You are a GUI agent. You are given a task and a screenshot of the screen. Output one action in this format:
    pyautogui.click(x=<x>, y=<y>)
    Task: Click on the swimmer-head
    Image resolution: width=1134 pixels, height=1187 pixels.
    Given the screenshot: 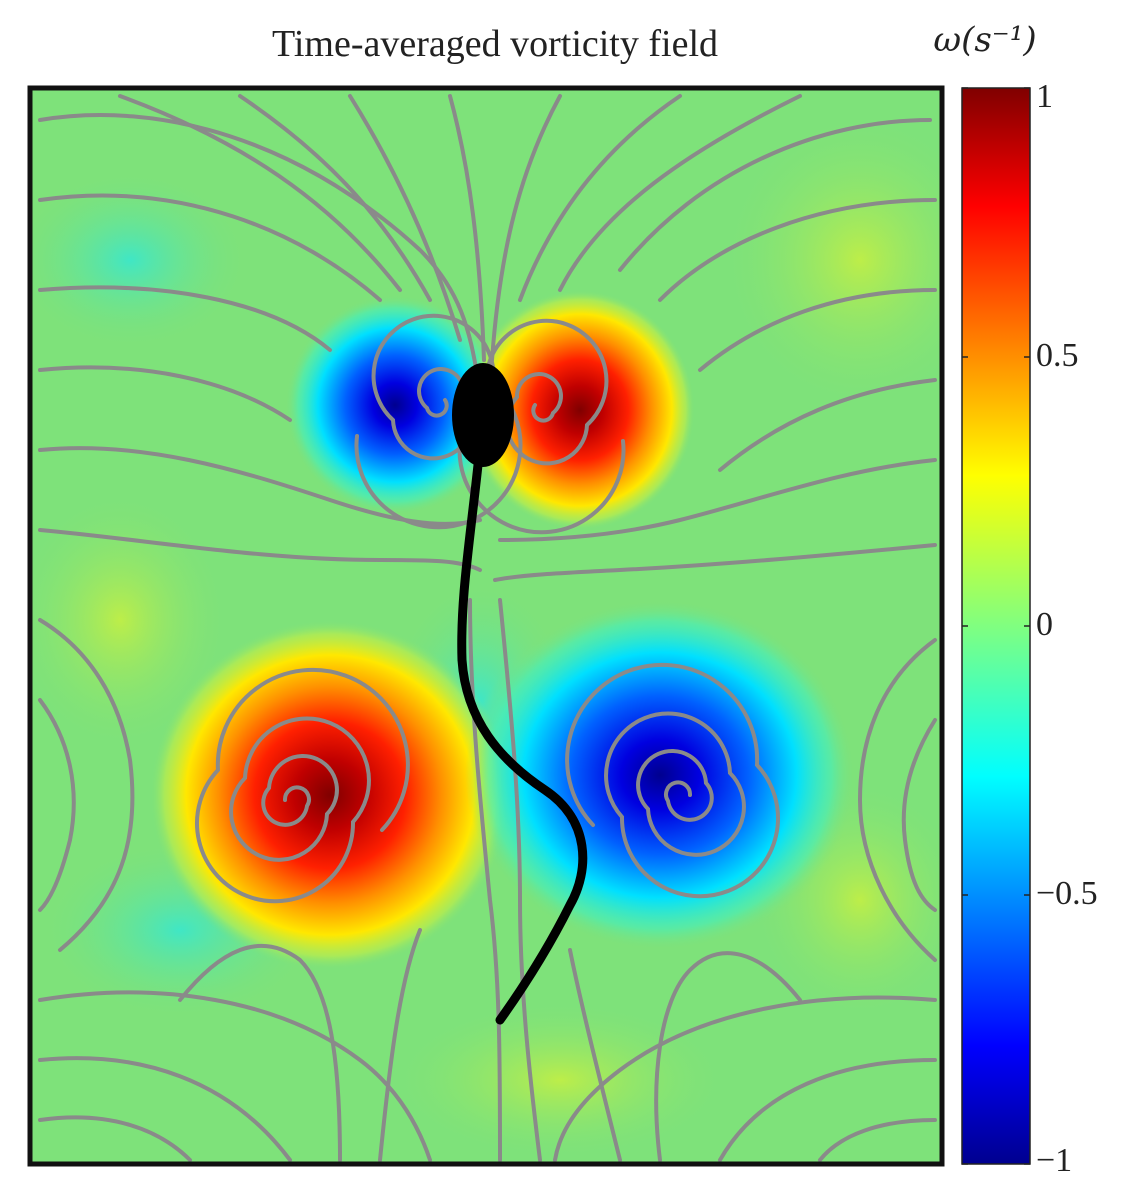 What is the action you would take?
    pyautogui.click(x=483, y=415)
    